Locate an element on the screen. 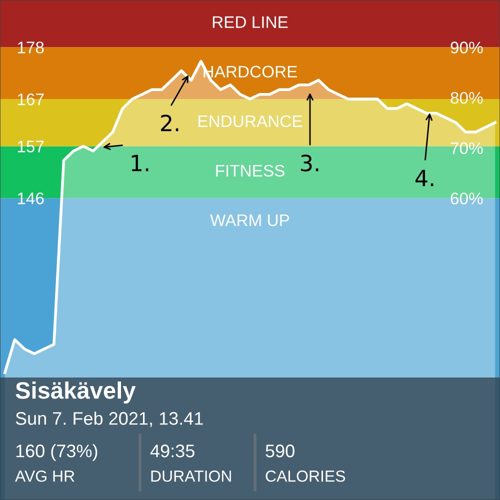 This screenshot has height=500, width=500. annotation: 1. is located at coordinates (140, 163).